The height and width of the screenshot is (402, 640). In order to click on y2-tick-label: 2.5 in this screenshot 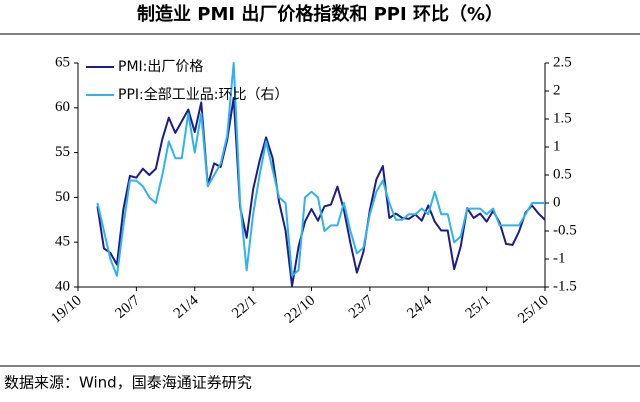, I will do `click(562, 62)`.